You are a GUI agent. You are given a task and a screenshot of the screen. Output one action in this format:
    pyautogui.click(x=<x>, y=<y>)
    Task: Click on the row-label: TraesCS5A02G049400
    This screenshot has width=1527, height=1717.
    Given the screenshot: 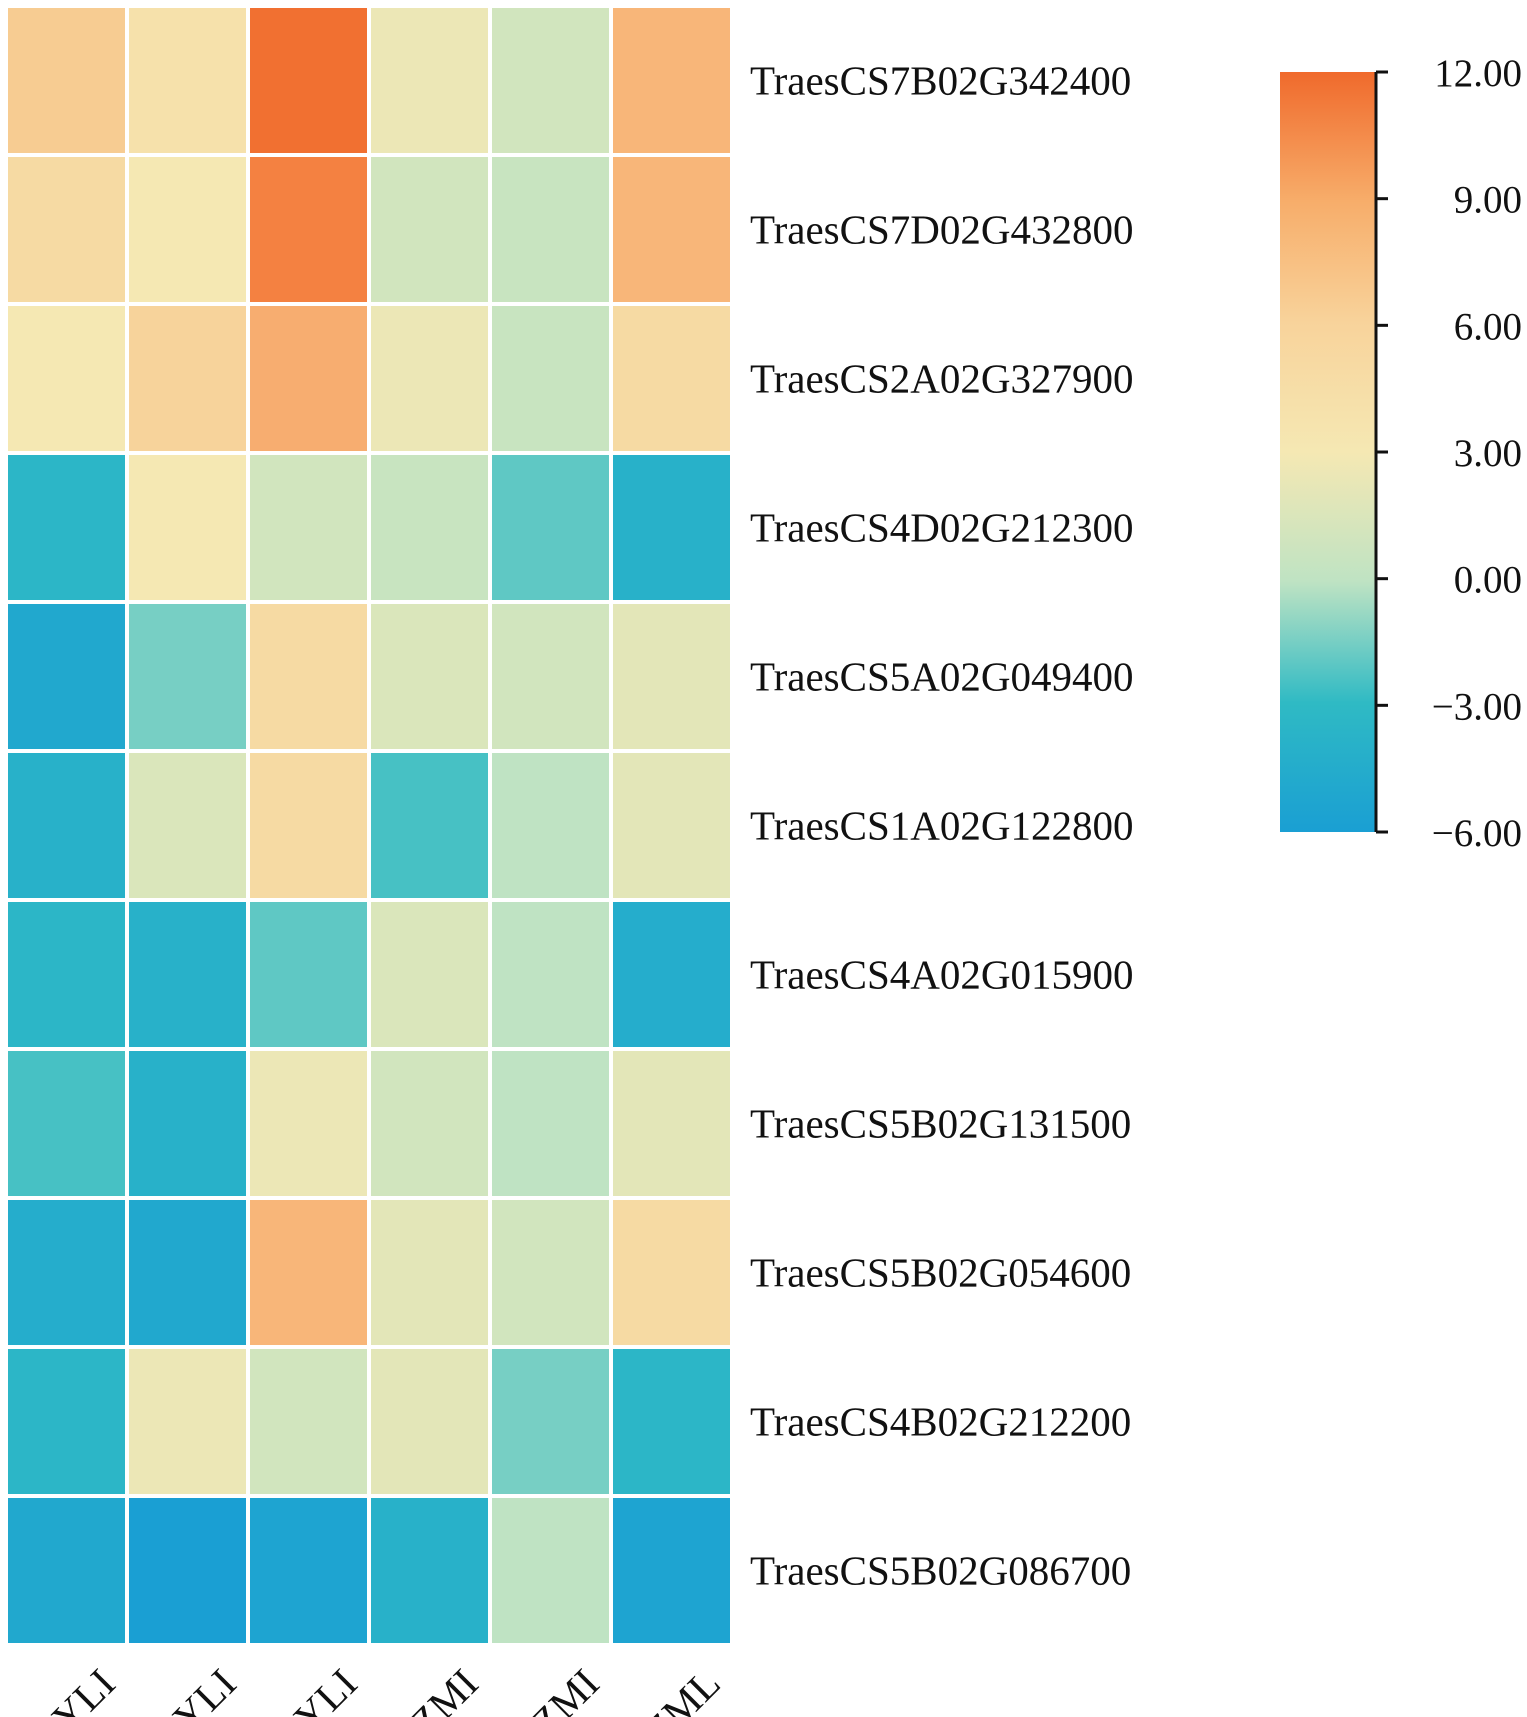 What is the action you would take?
    pyautogui.click(x=941, y=677)
    